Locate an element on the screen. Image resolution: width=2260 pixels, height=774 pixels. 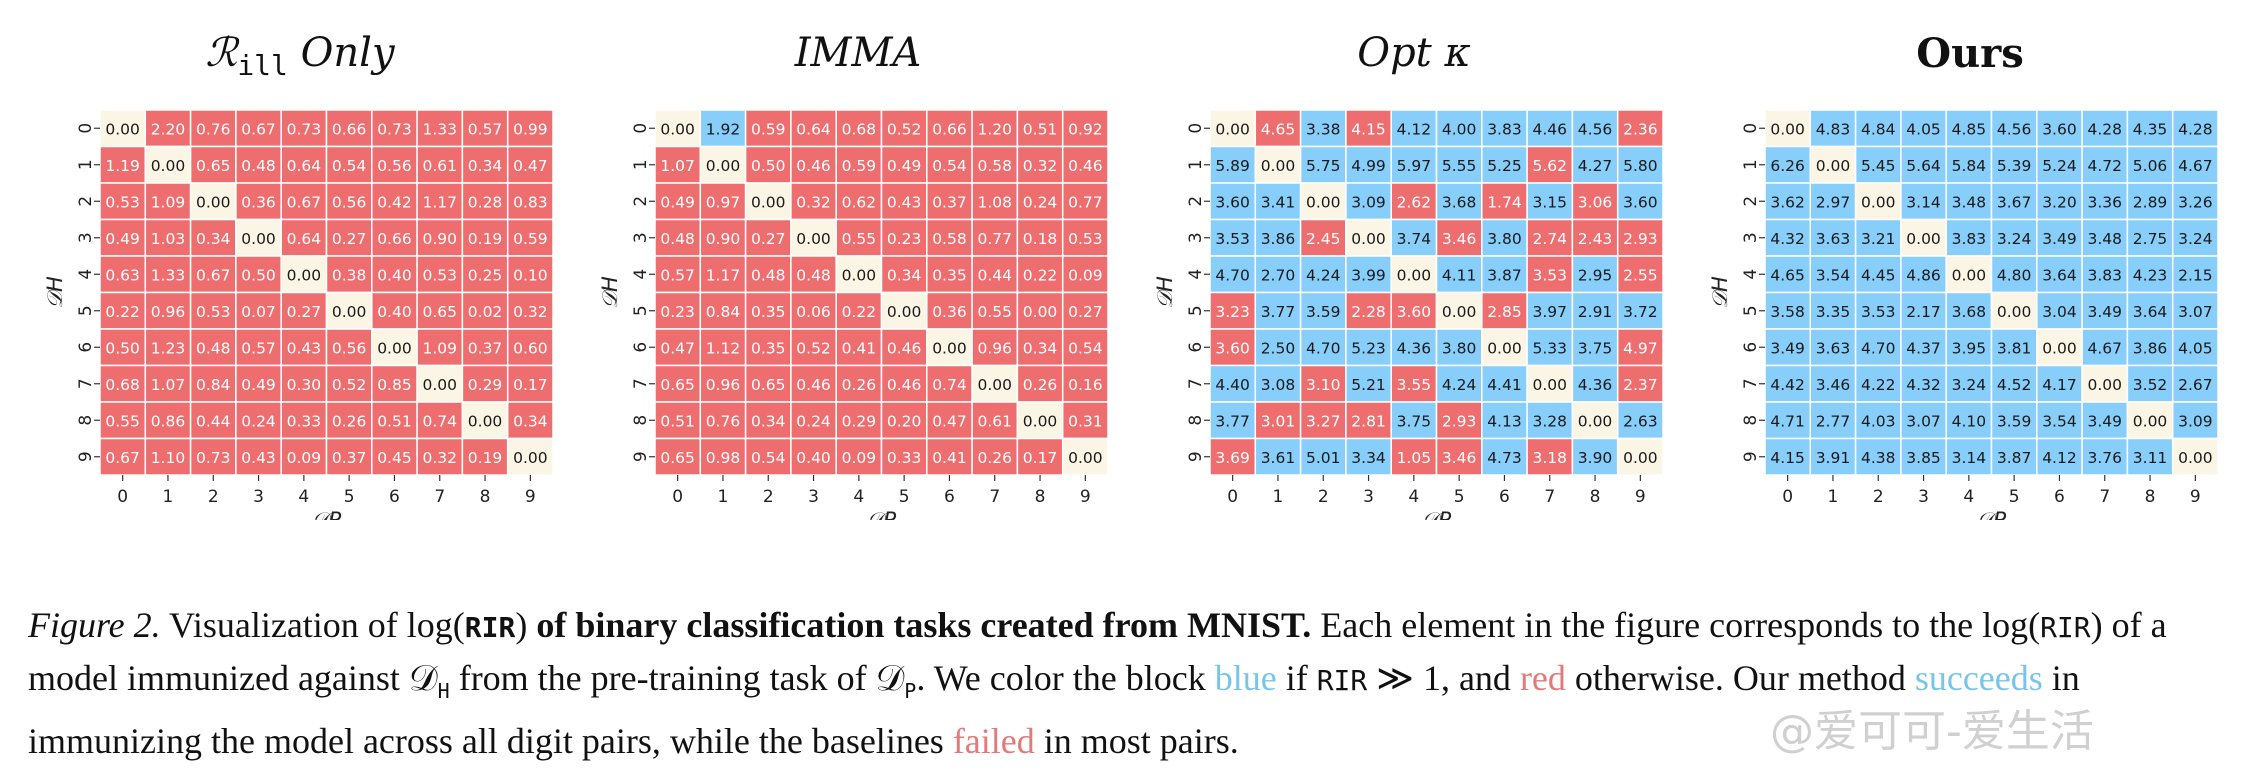
cell-value-label: 3.24 is located at coordinates (2195, 239).